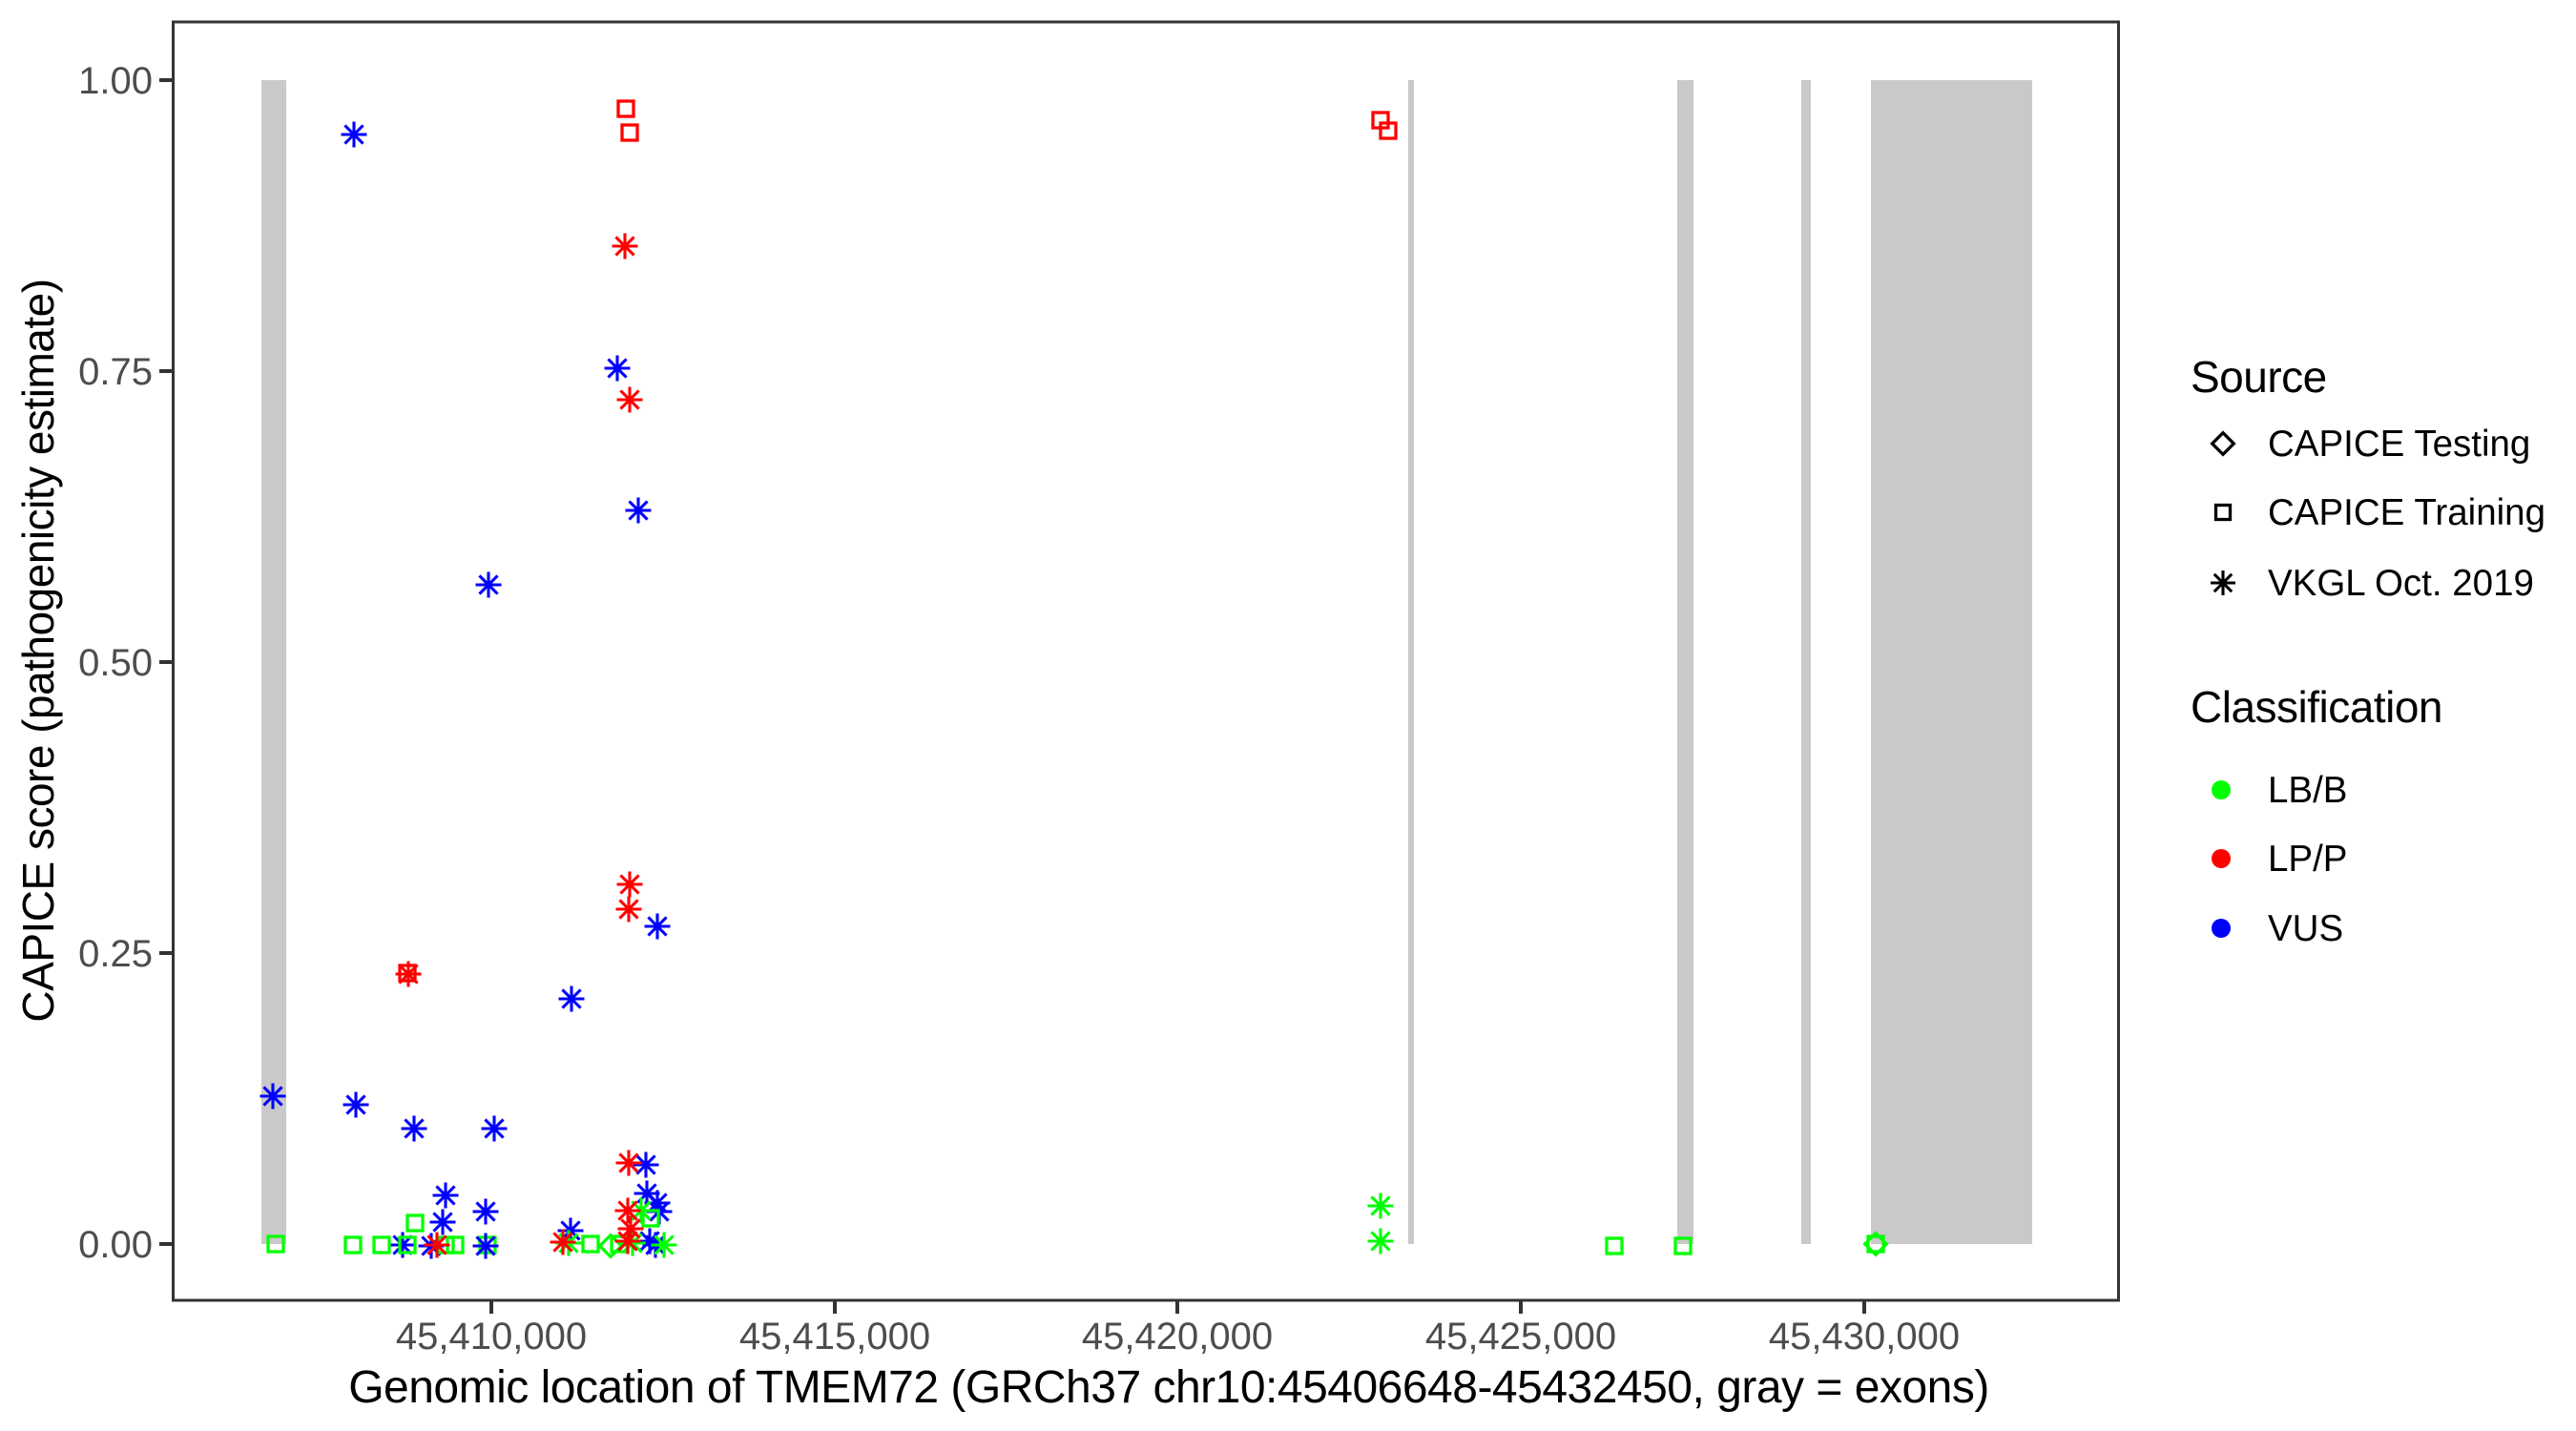  What do you see at coordinates (115, 372) in the screenshot?
I see `svg-text: 0.75` at bounding box center [115, 372].